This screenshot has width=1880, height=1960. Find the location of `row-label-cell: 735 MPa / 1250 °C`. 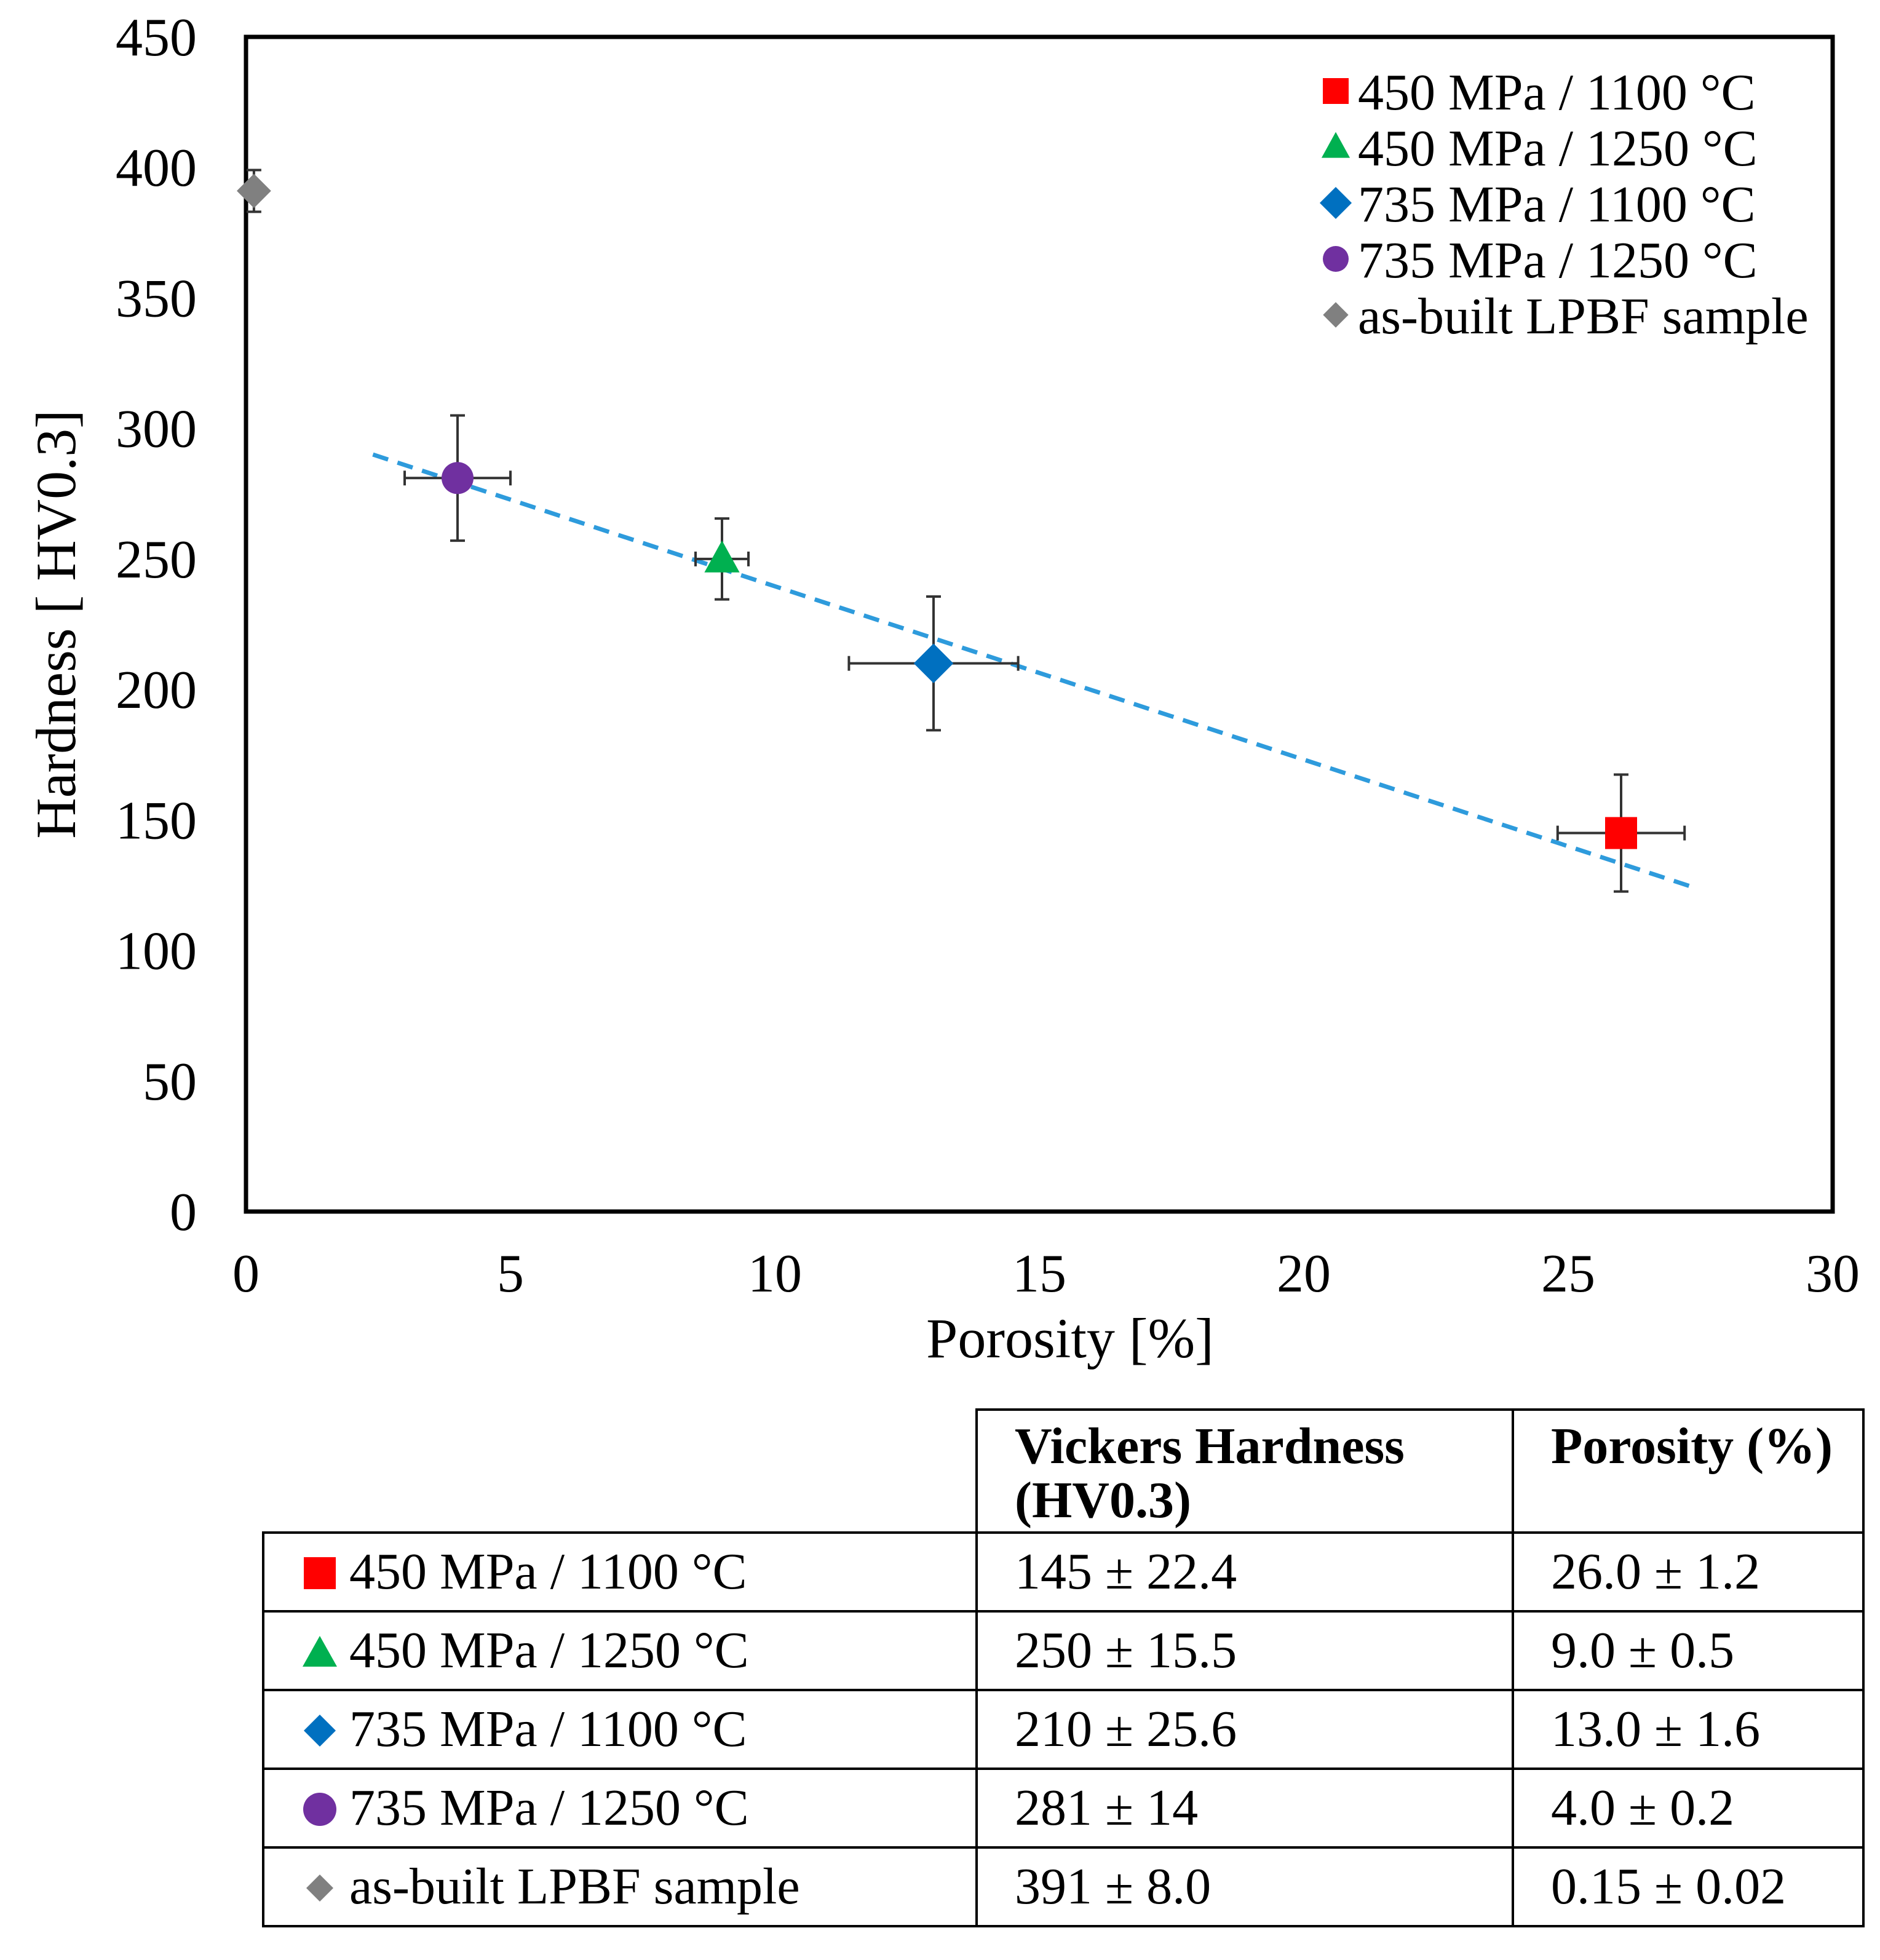

row-label-cell: 735 MPa / 1250 °C is located at coordinates (620, 1809).